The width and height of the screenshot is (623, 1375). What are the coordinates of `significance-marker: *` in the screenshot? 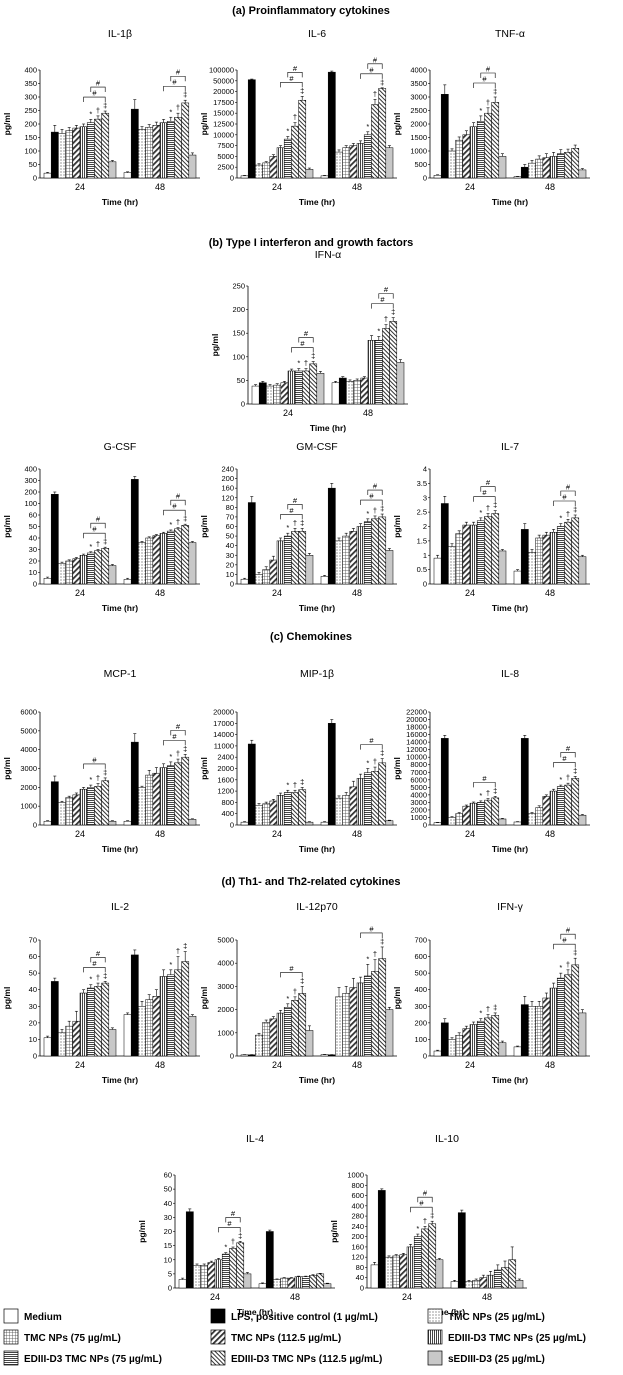 It's located at (367, 958).